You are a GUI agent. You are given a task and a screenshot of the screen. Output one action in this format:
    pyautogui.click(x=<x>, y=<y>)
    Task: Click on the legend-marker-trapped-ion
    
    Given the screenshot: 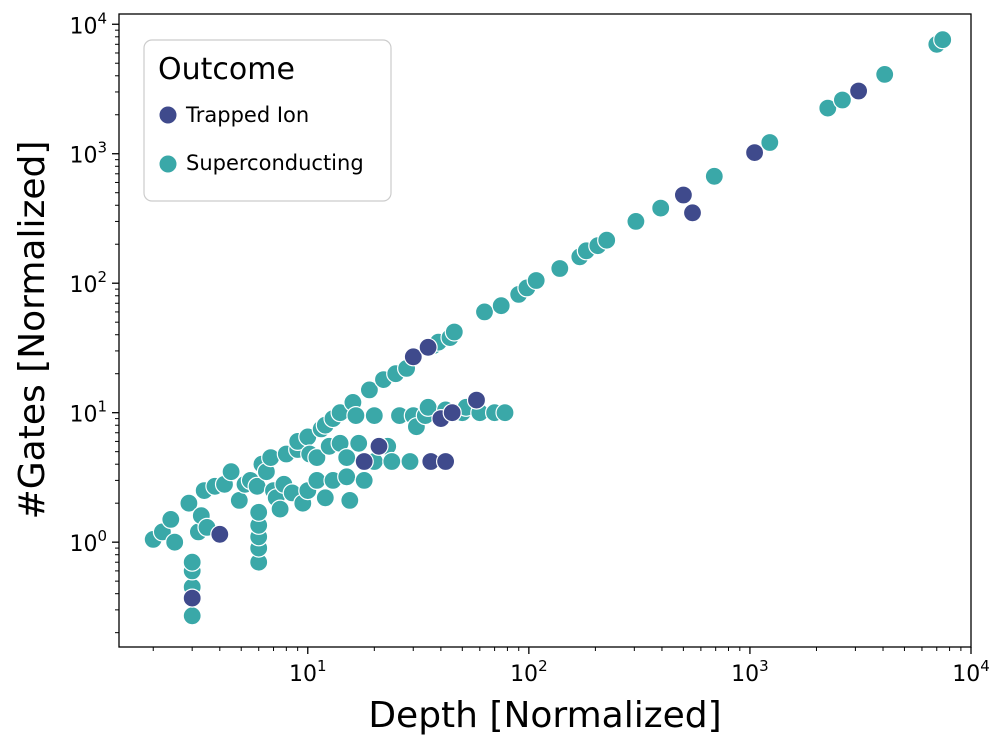 What is the action you would take?
    pyautogui.click(x=168, y=115)
    